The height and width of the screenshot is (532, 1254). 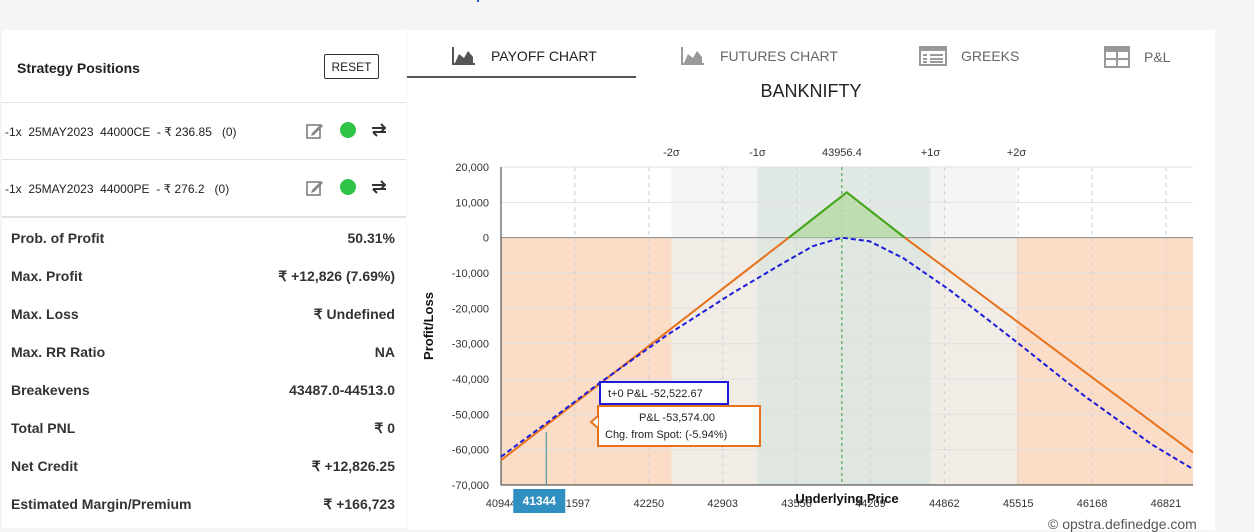 I want to click on stat-row-prob-profit: Prob. of Profit 50.31%, so click(x=204, y=237).